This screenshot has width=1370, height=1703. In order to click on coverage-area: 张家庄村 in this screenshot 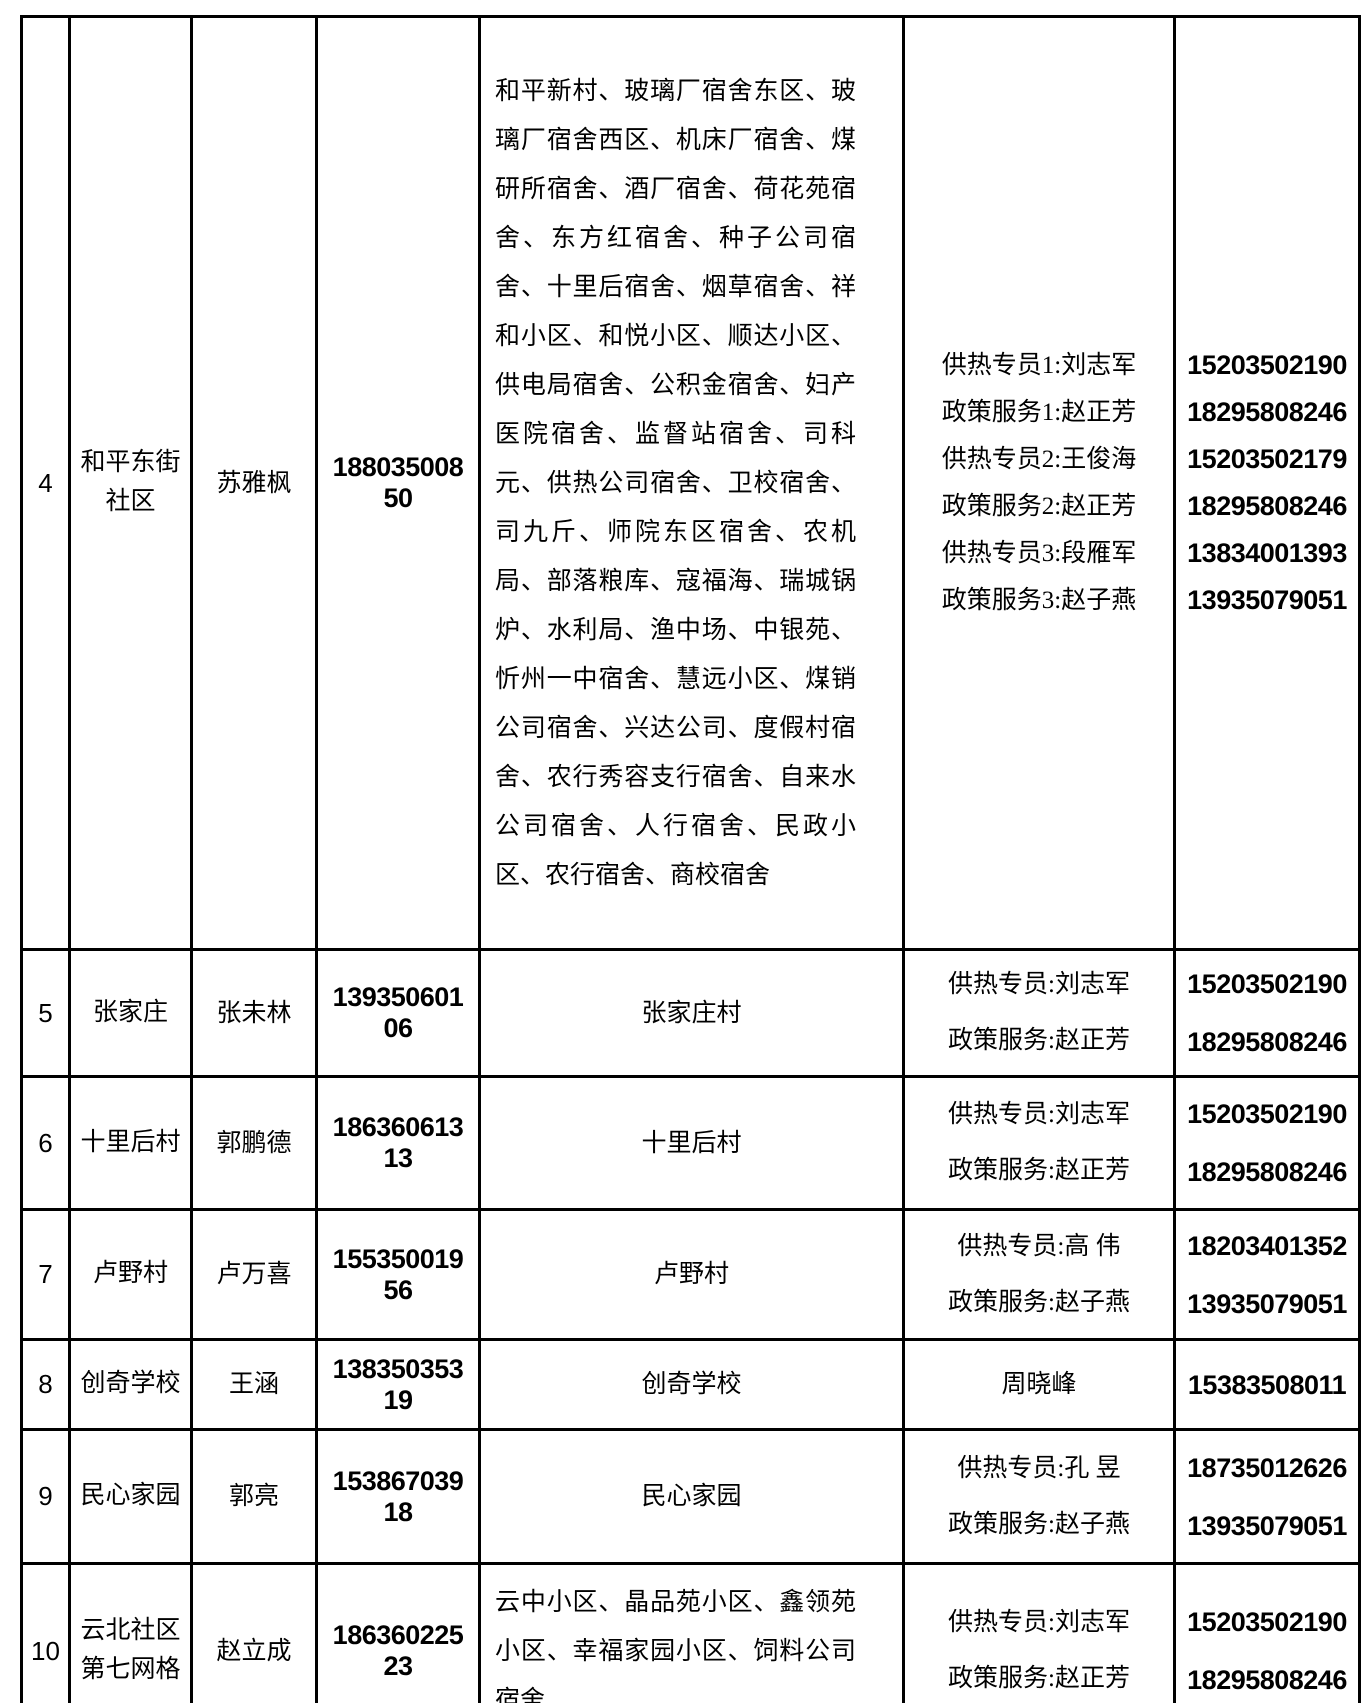, I will do `click(691, 1013)`.